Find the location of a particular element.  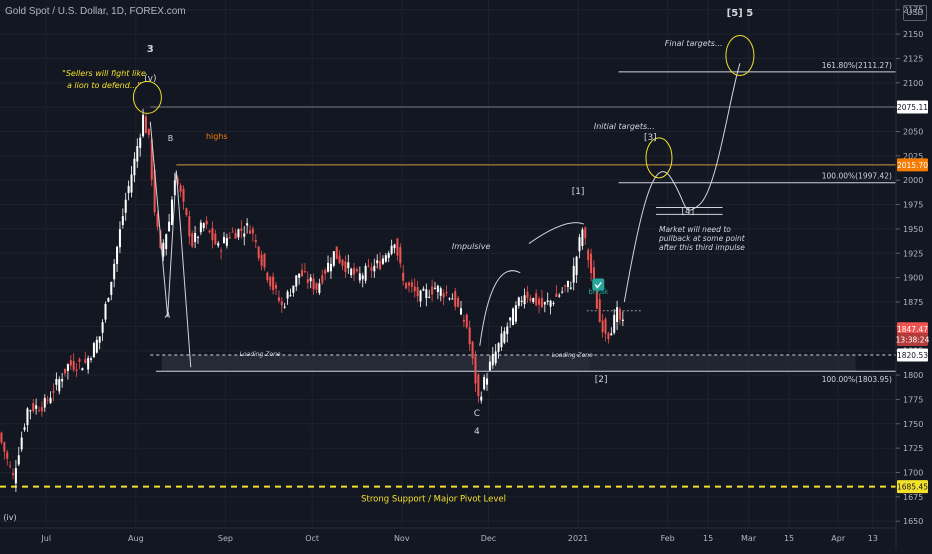

price-tick-label: 2025 is located at coordinates (913, 156).